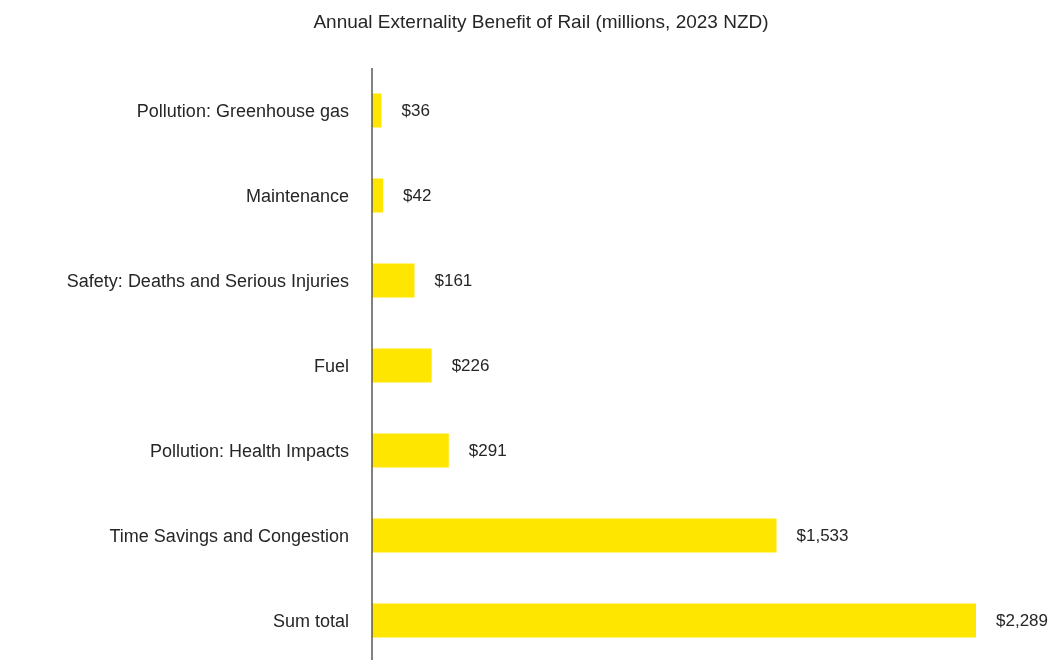 This screenshot has width=1062, height=660. Describe the element at coordinates (297, 195) in the screenshot. I see `y-tick-label: Maintenance` at that location.